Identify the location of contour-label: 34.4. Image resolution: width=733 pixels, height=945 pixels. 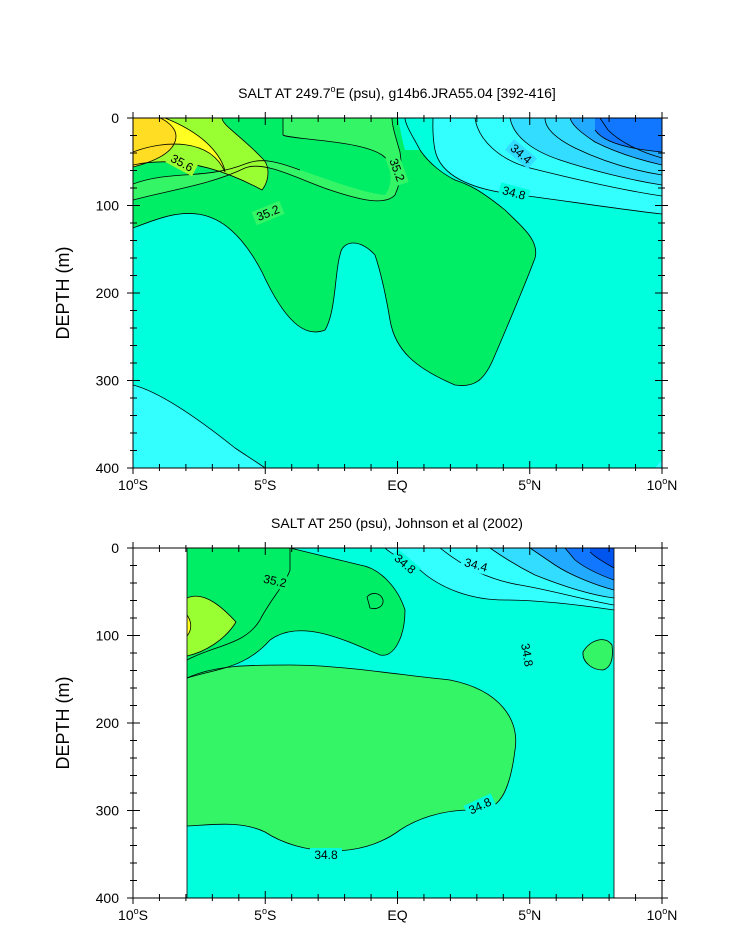
(476, 565).